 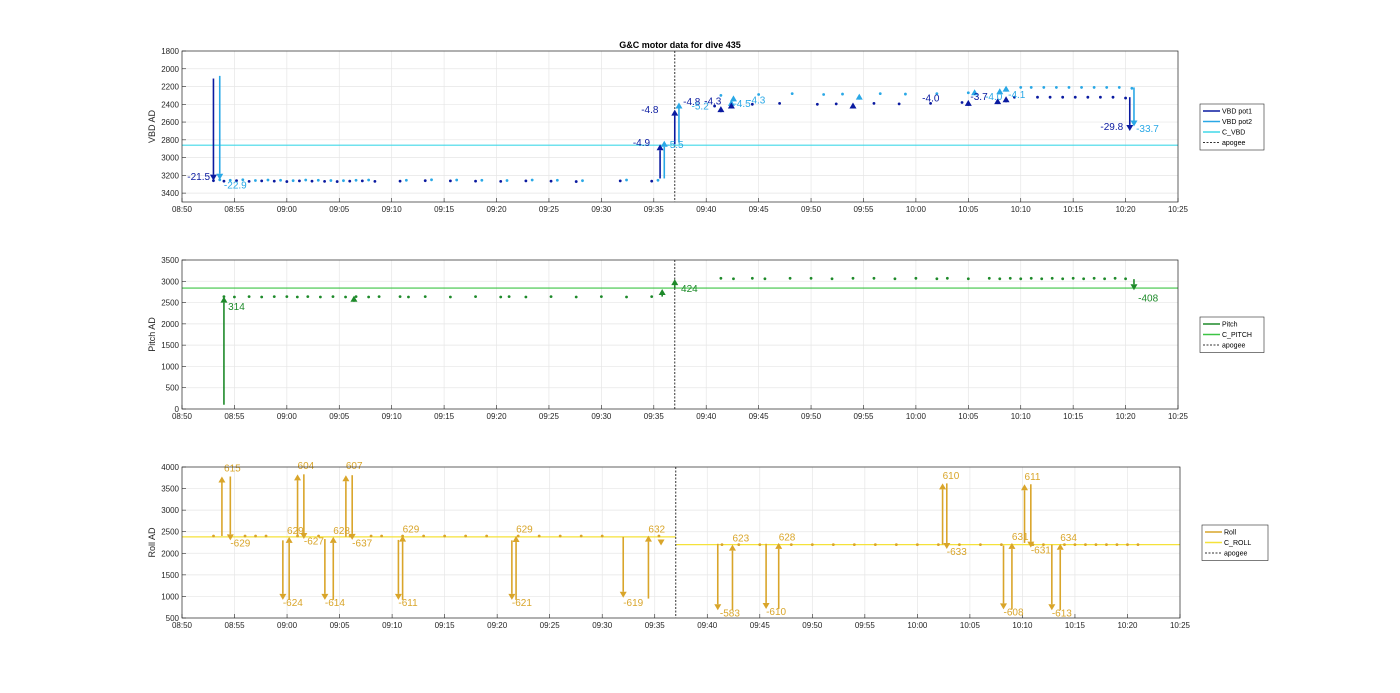 I want to click on event-annotation: 629, so click(x=524, y=530).